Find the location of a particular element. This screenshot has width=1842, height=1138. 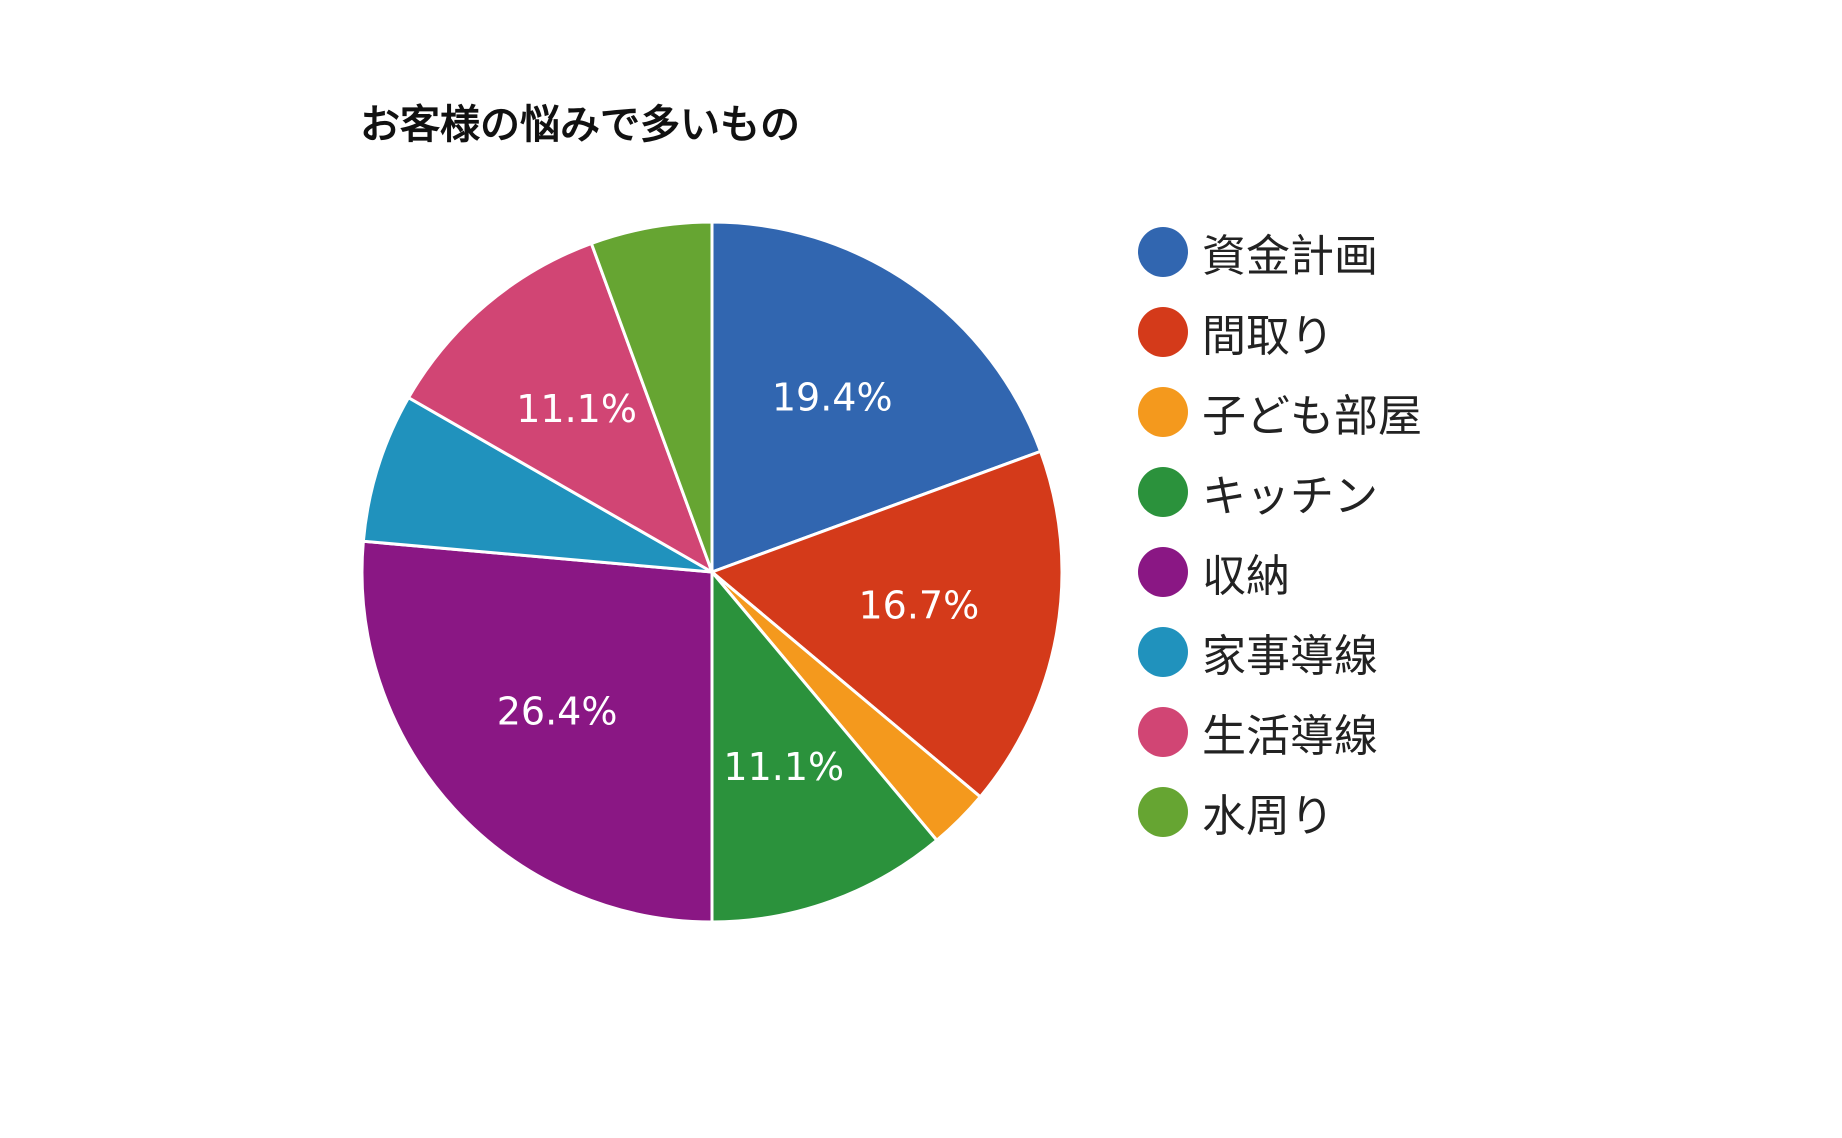

slice-value-label: 19.4% is located at coordinates (832, 397).